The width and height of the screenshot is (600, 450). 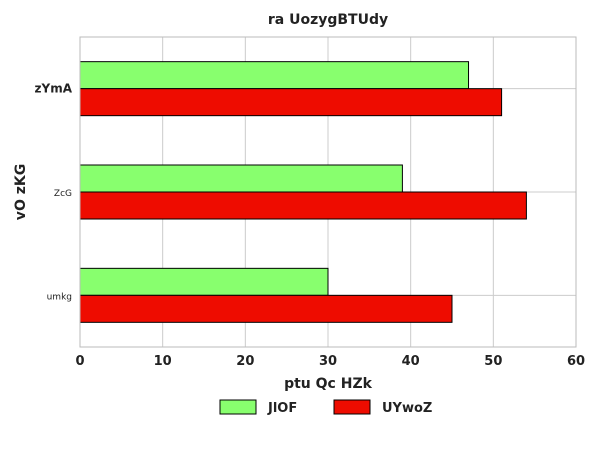 What do you see at coordinates (245, 361) in the screenshot?
I see `x-tick-label: 20` at bounding box center [245, 361].